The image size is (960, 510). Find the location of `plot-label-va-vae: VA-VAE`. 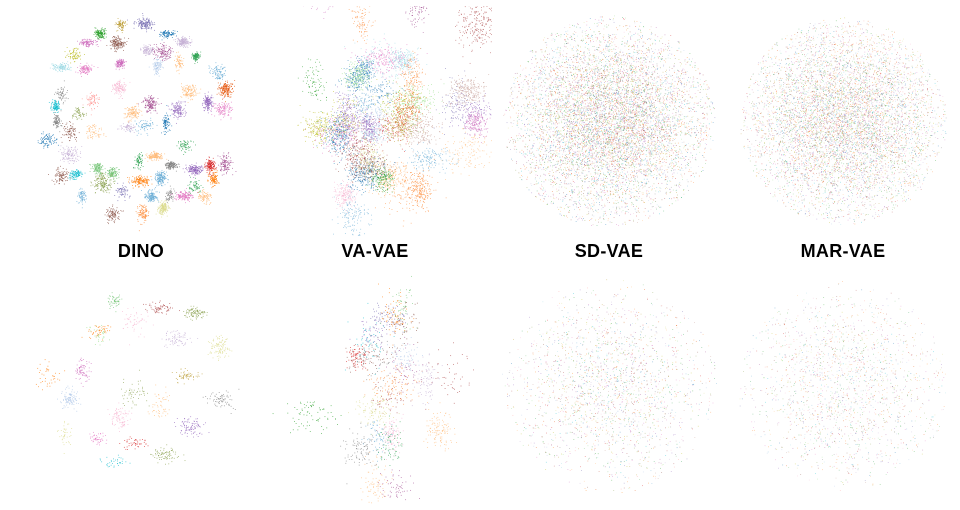

plot-label-va-vae: VA-VAE is located at coordinates (375, 251).